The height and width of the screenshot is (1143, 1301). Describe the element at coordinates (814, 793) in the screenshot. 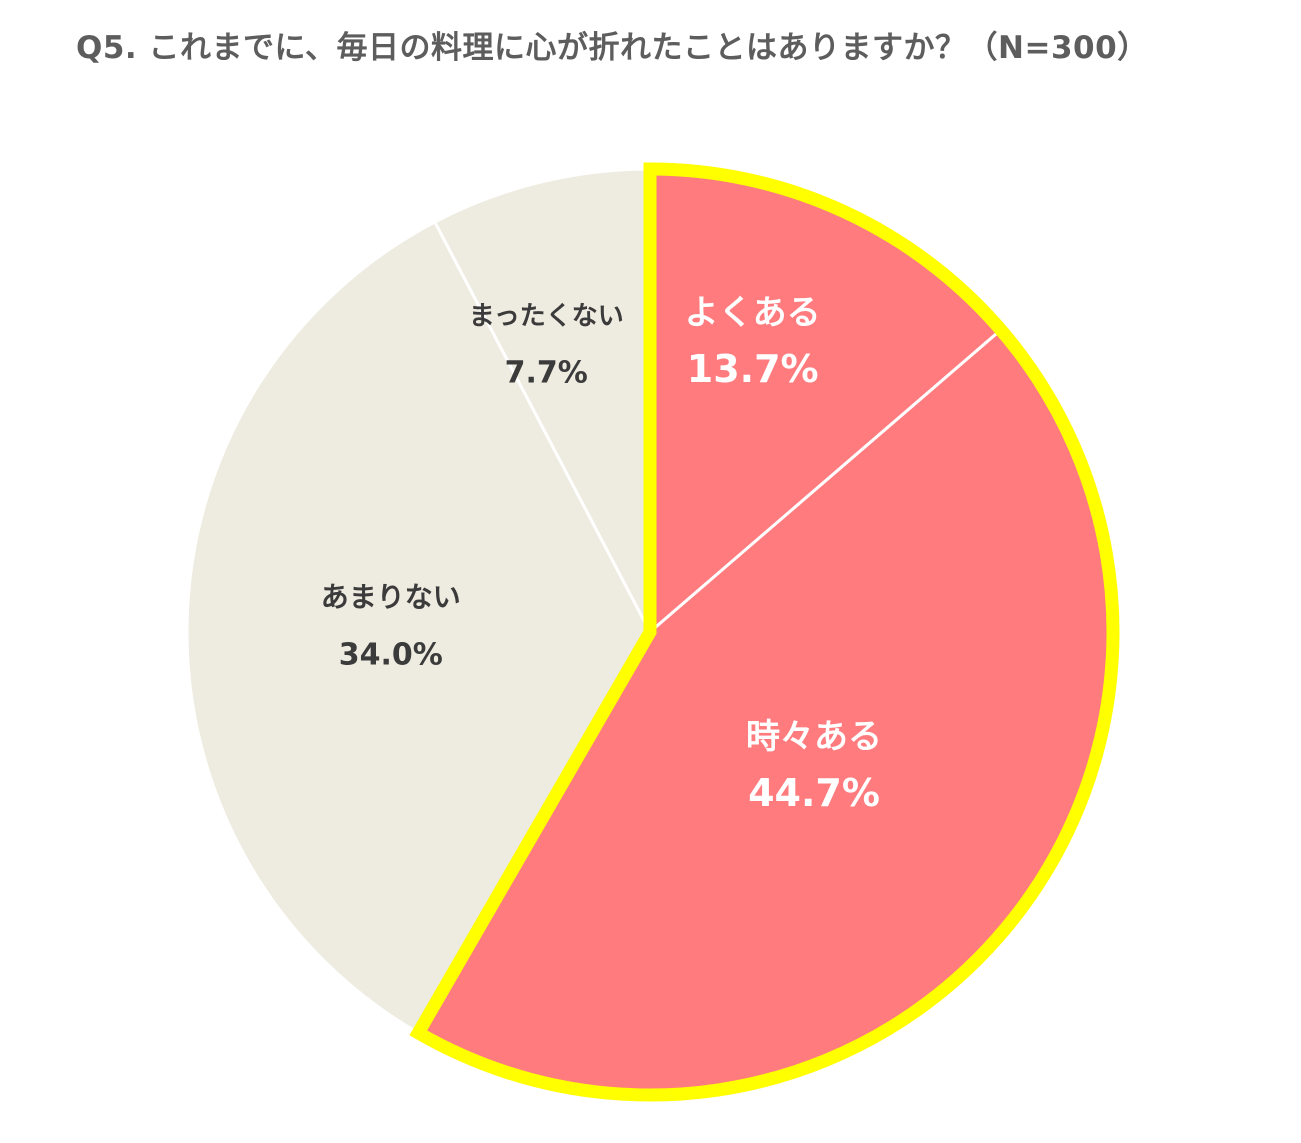

I see `slice-value-label-2: 44.7%` at that location.